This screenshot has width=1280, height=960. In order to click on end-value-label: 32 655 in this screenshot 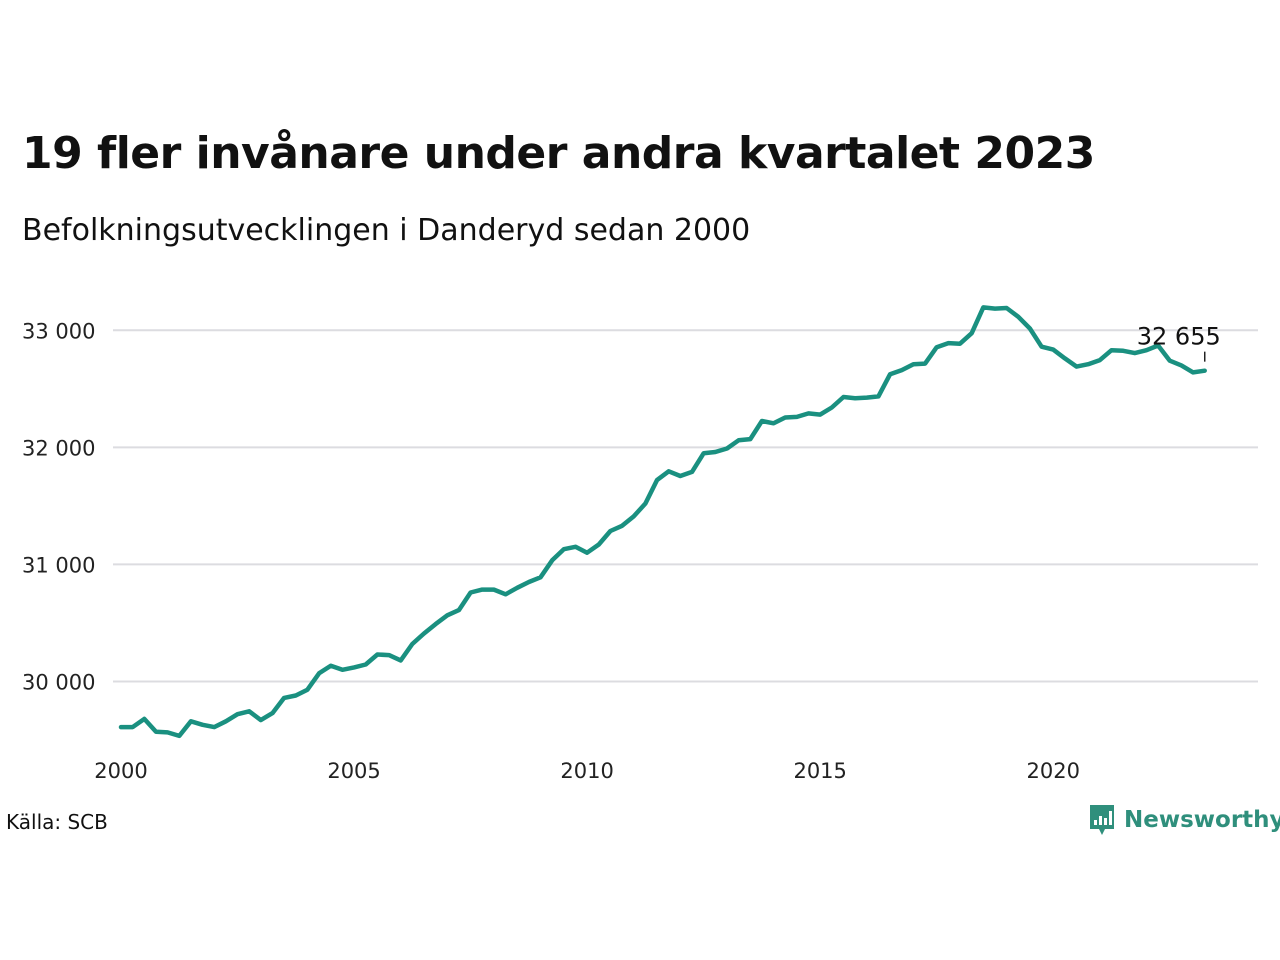, I will do `click(1179, 337)`.